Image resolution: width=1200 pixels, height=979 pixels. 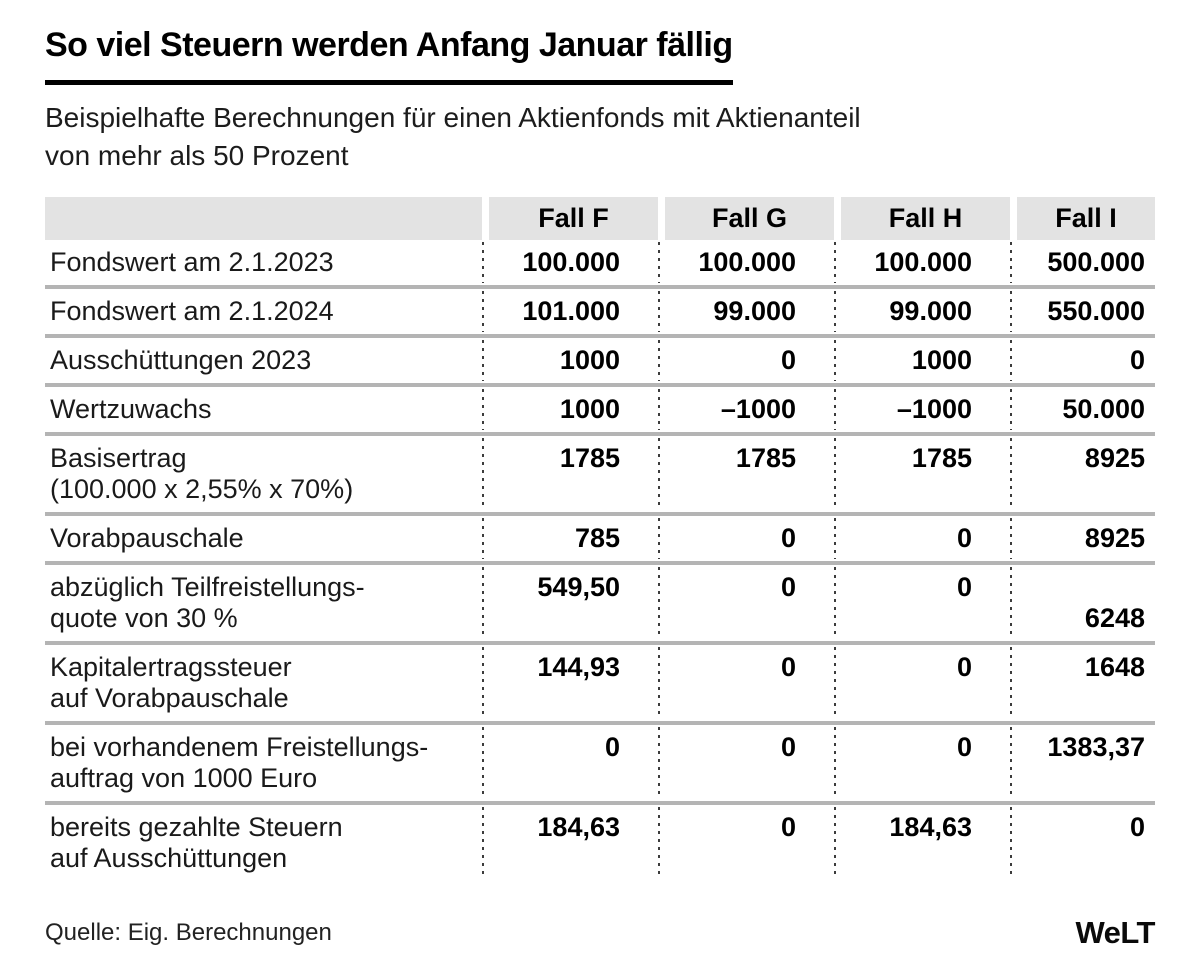 What do you see at coordinates (1082, 603) in the screenshot?
I see `value-cell: 6248` at bounding box center [1082, 603].